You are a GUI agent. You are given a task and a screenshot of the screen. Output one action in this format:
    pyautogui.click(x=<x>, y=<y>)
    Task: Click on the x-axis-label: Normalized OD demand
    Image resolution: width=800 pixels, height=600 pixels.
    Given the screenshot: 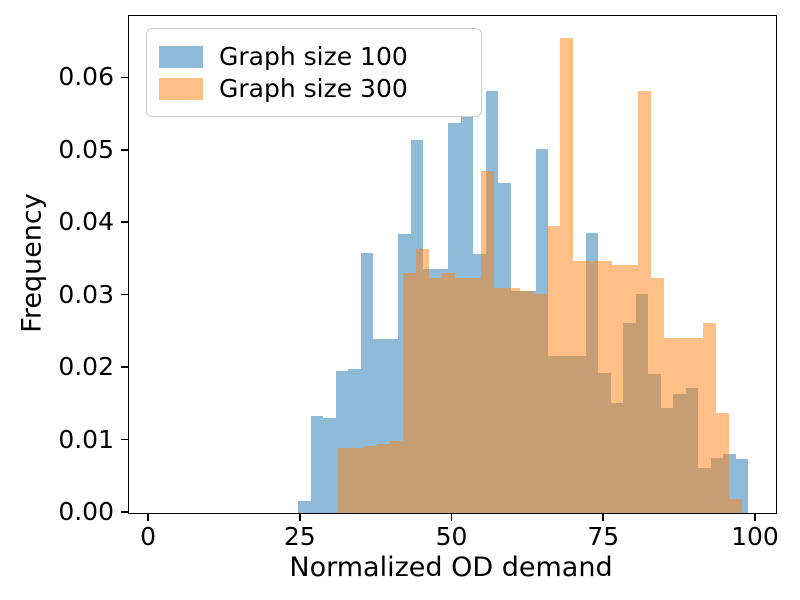 What is the action you would take?
    pyautogui.click(x=451, y=567)
    